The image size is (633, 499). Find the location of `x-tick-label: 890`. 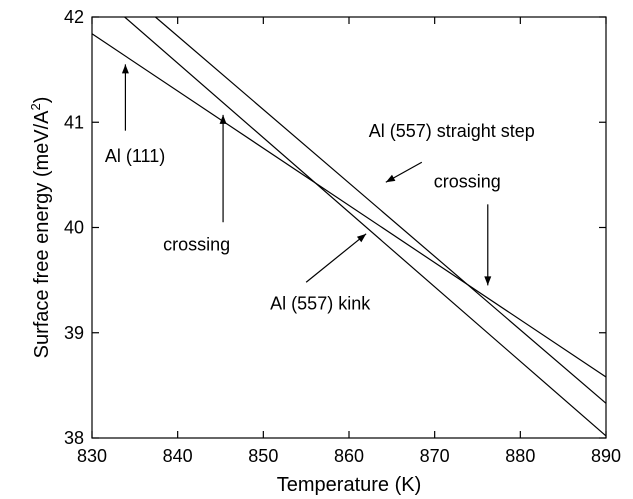

x-tick-label: 890 is located at coordinates (606, 456).